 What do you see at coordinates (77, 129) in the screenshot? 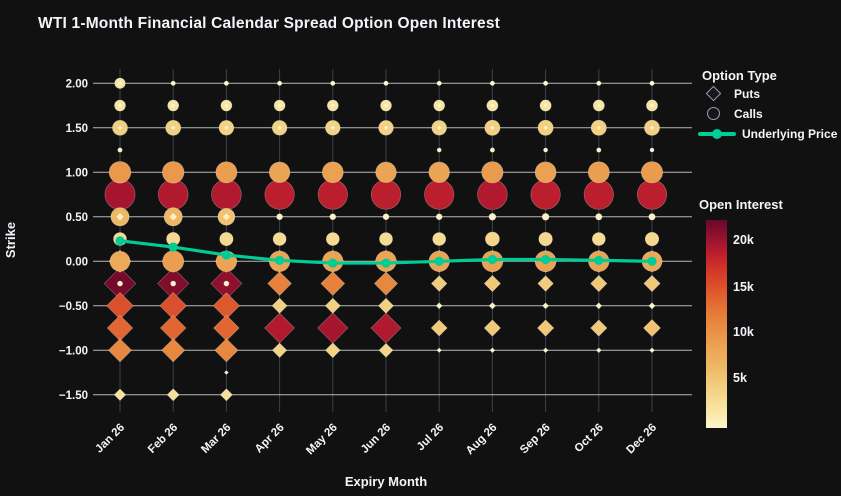
I see `y-tick-label: 1.50` at bounding box center [77, 129].